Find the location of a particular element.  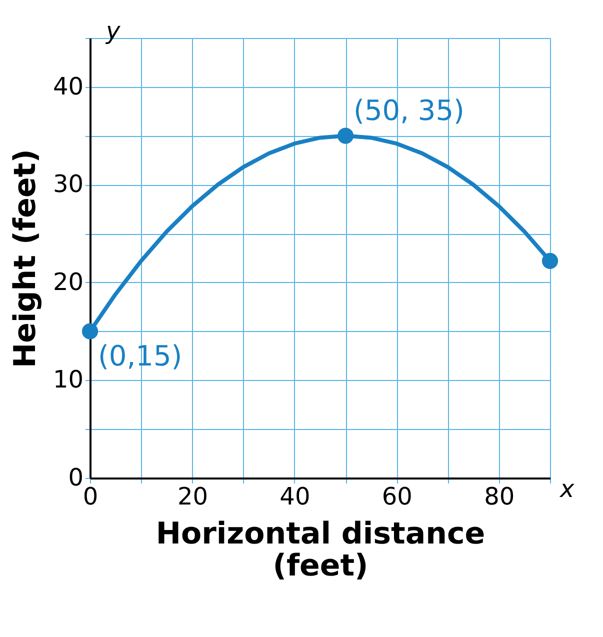

text: x is located at coordinates (567, 489).